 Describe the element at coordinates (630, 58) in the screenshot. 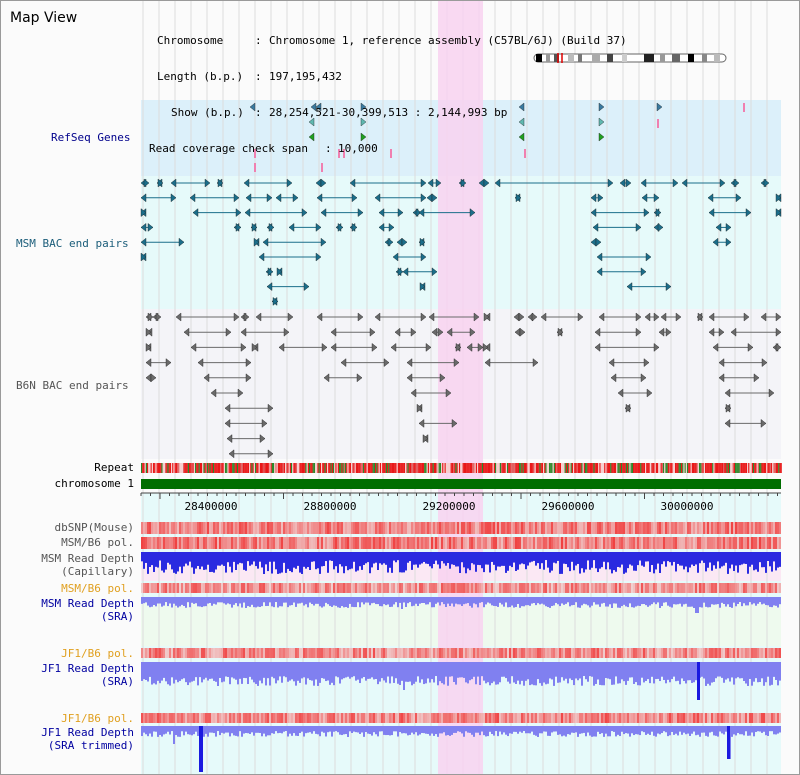

I see `chromosome-ideogram` at that location.